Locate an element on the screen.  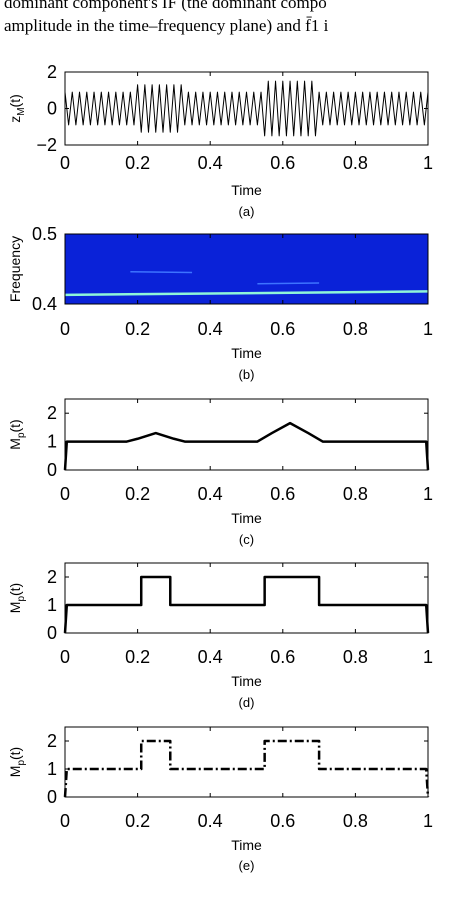
y-tick-label: −2 is located at coordinates (46, 145).